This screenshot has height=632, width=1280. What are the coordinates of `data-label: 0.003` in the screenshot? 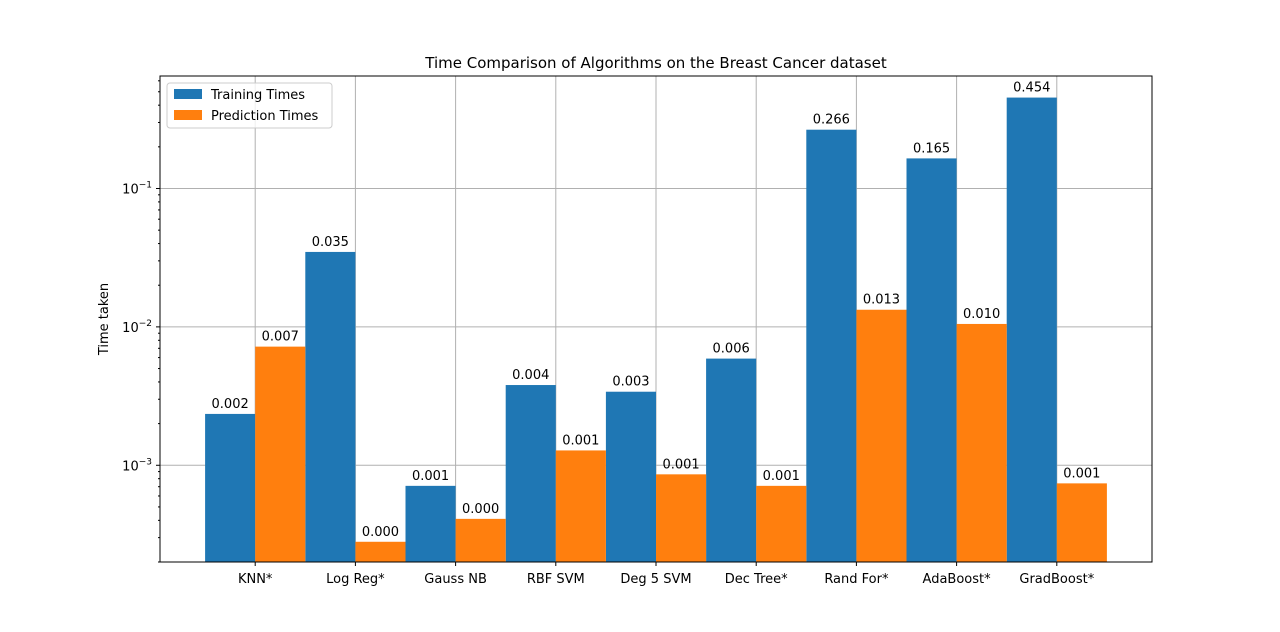 It's located at (630, 382).